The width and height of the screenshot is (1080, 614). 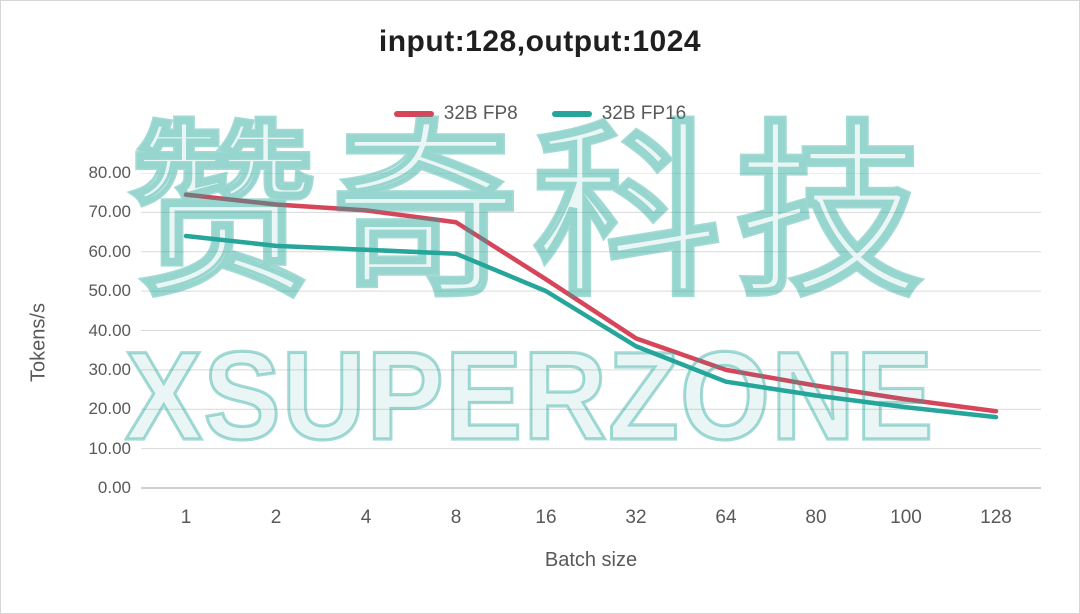 I want to click on x-tick-label: 4, so click(x=366, y=517).